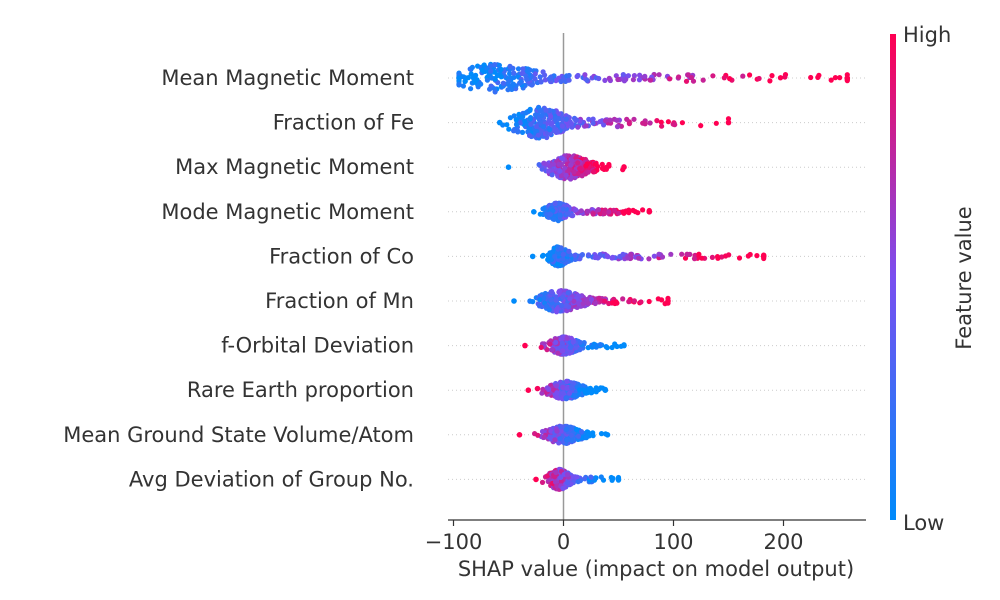  Describe the element at coordinates (673, 542) in the screenshot. I see `x-tick-label: 100` at that location.